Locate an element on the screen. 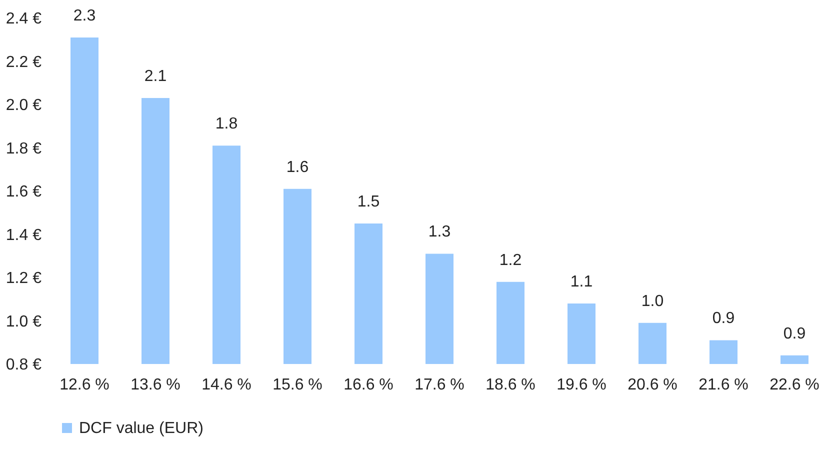 This screenshot has width=835, height=456. y-tick-label: 1.4 € is located at coordinates (24, 235).